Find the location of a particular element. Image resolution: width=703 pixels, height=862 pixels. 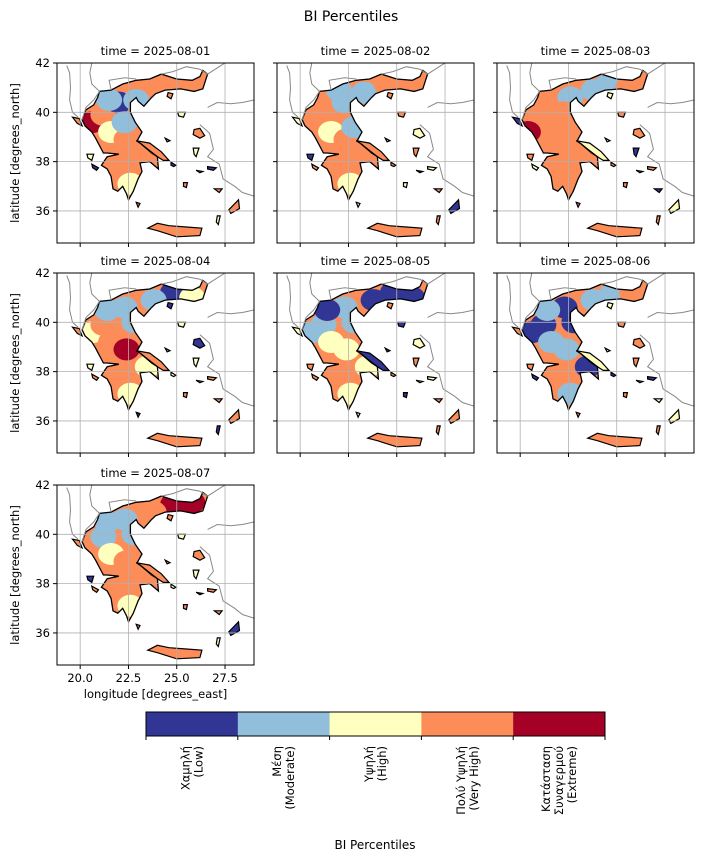

colorbar-label: Υψηλή is located at coordinates (369, 764).